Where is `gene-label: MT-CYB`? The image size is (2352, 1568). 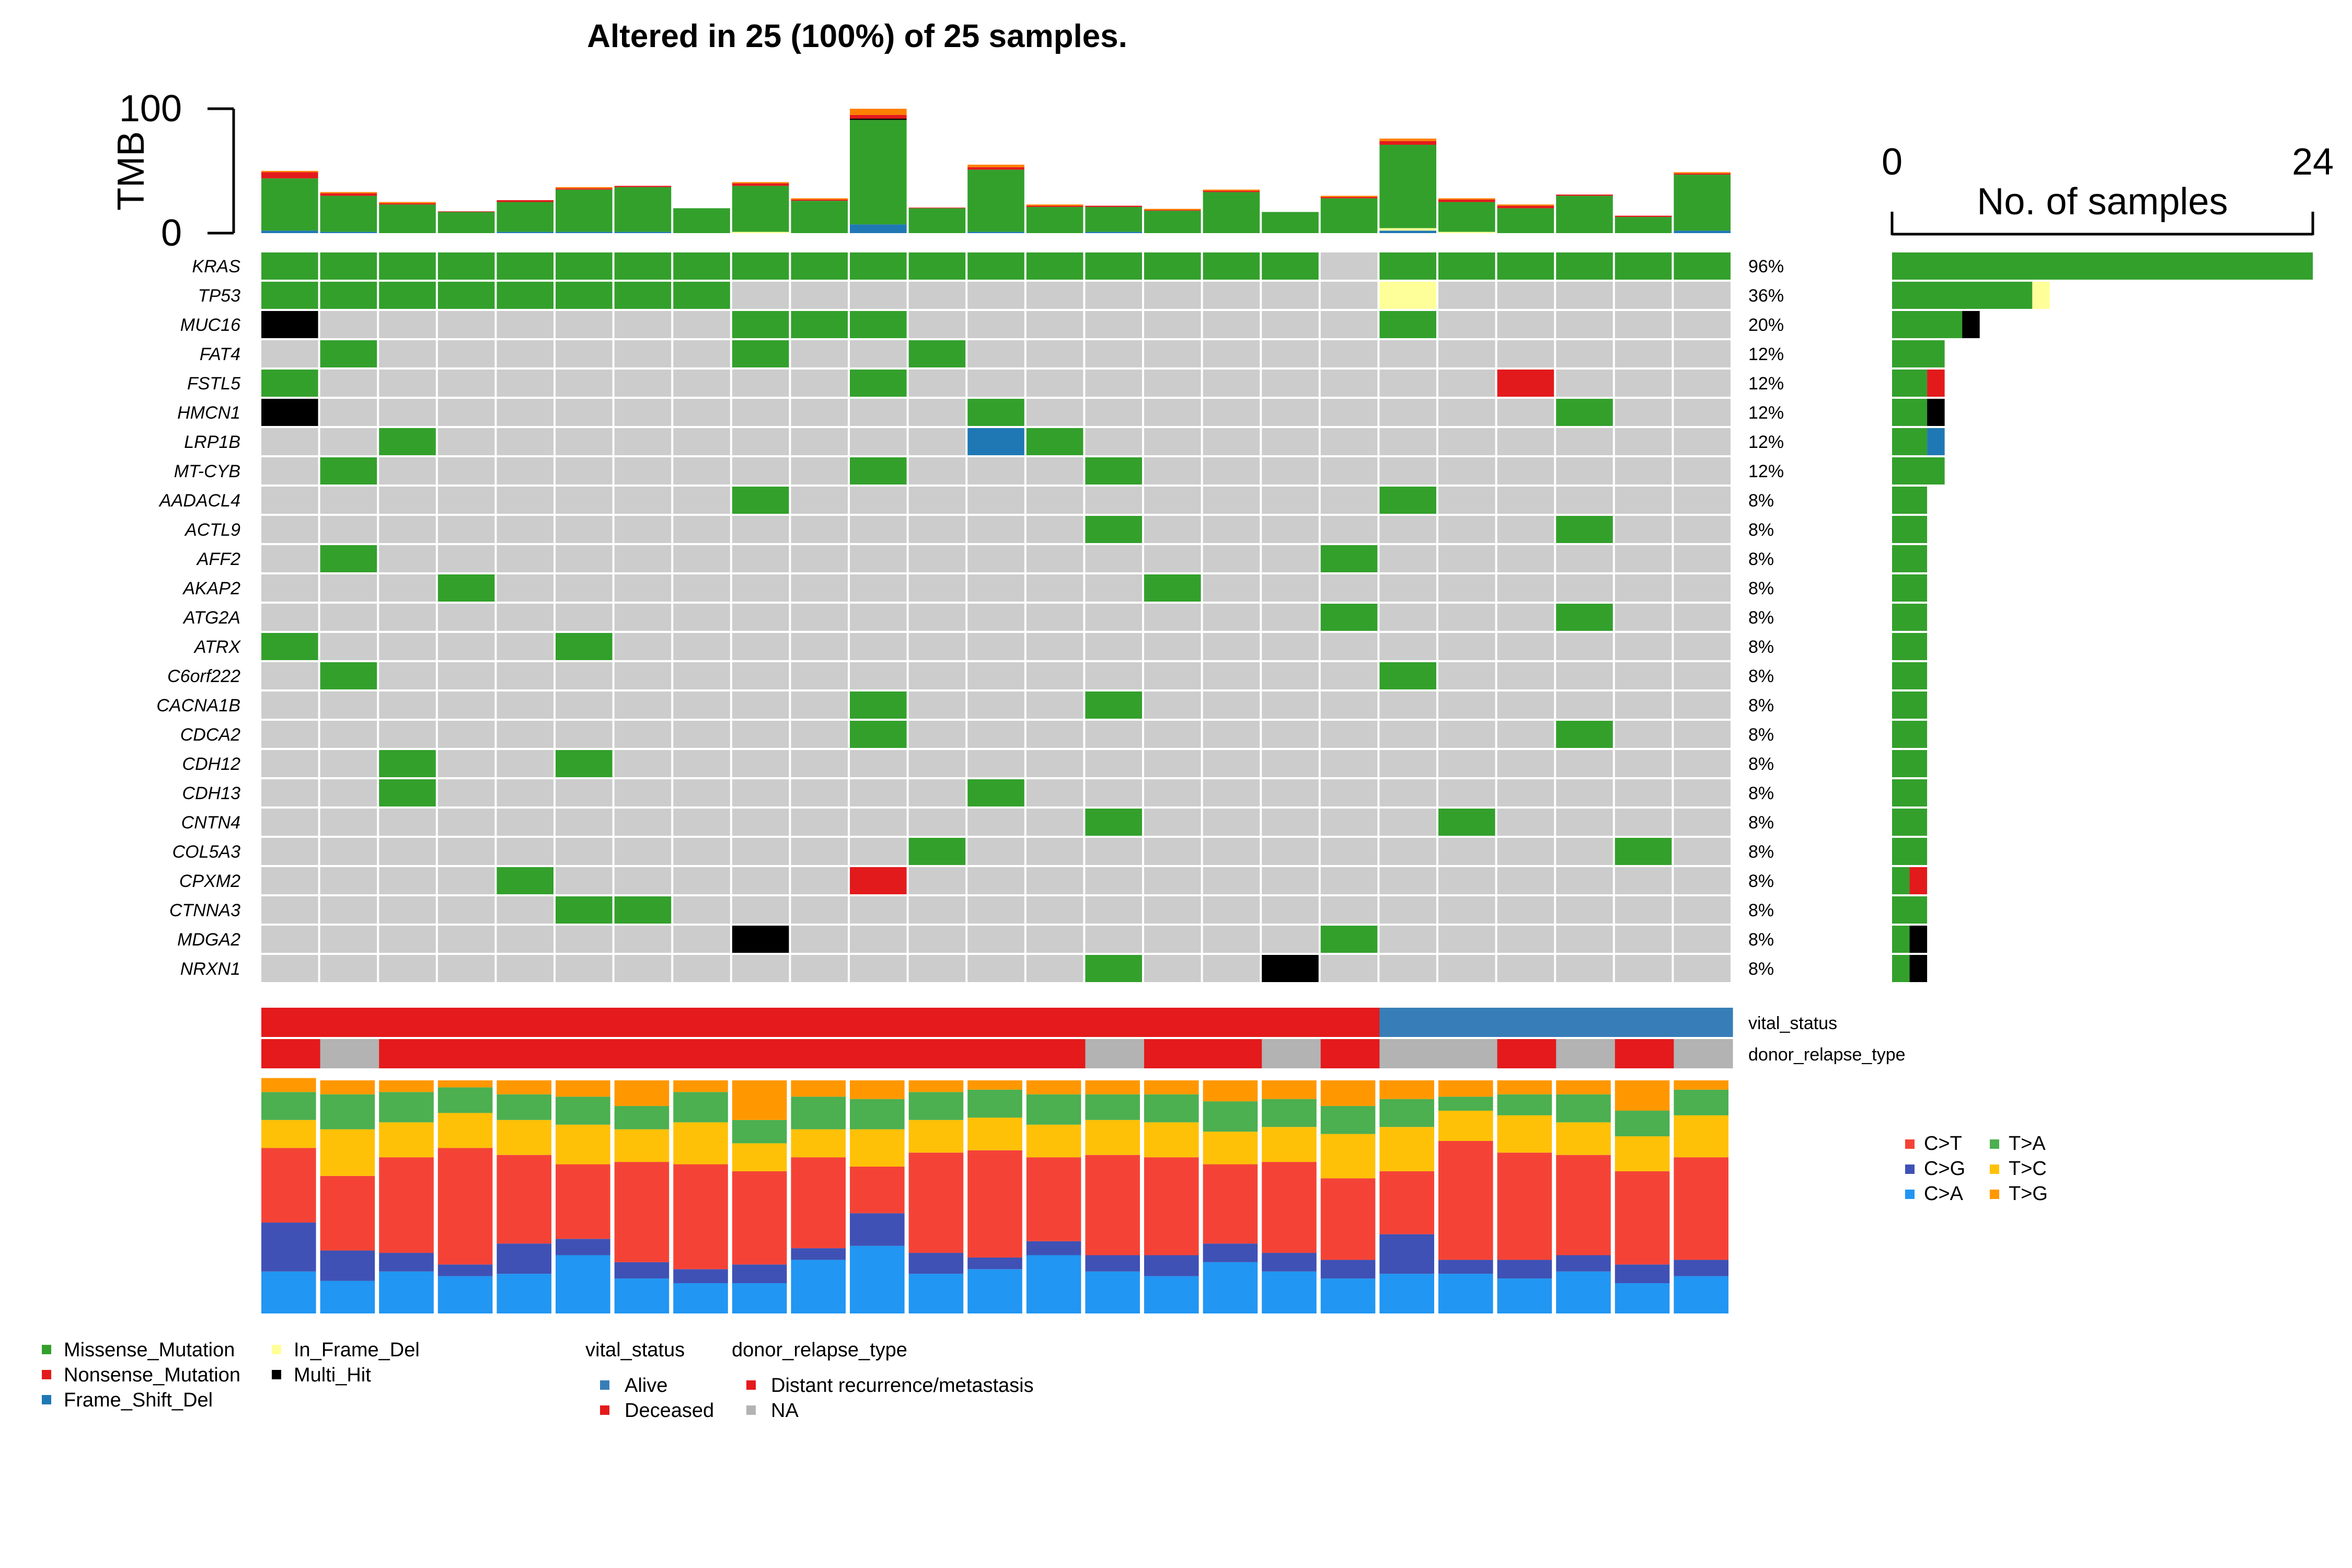 gene-label: MT-CYB is located at coordinates (207, 471).